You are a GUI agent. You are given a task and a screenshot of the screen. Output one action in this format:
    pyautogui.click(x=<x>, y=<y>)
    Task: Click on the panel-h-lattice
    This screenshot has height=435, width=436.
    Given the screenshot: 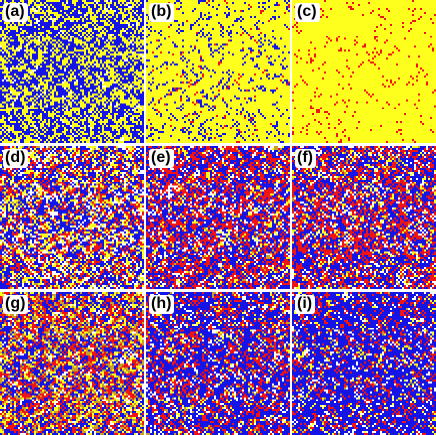 What is the action you would take?
    pyautogui.click(x=218, y=363)
    